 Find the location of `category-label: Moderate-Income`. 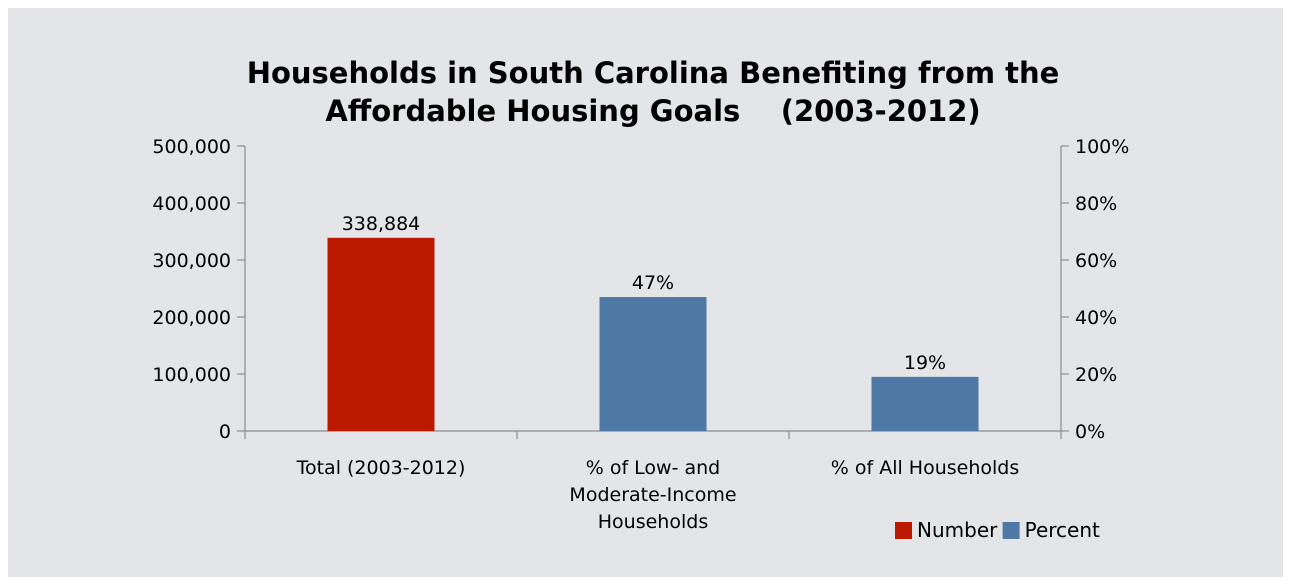

category-label: Moderate-Income is located at coordinates (652, 495).